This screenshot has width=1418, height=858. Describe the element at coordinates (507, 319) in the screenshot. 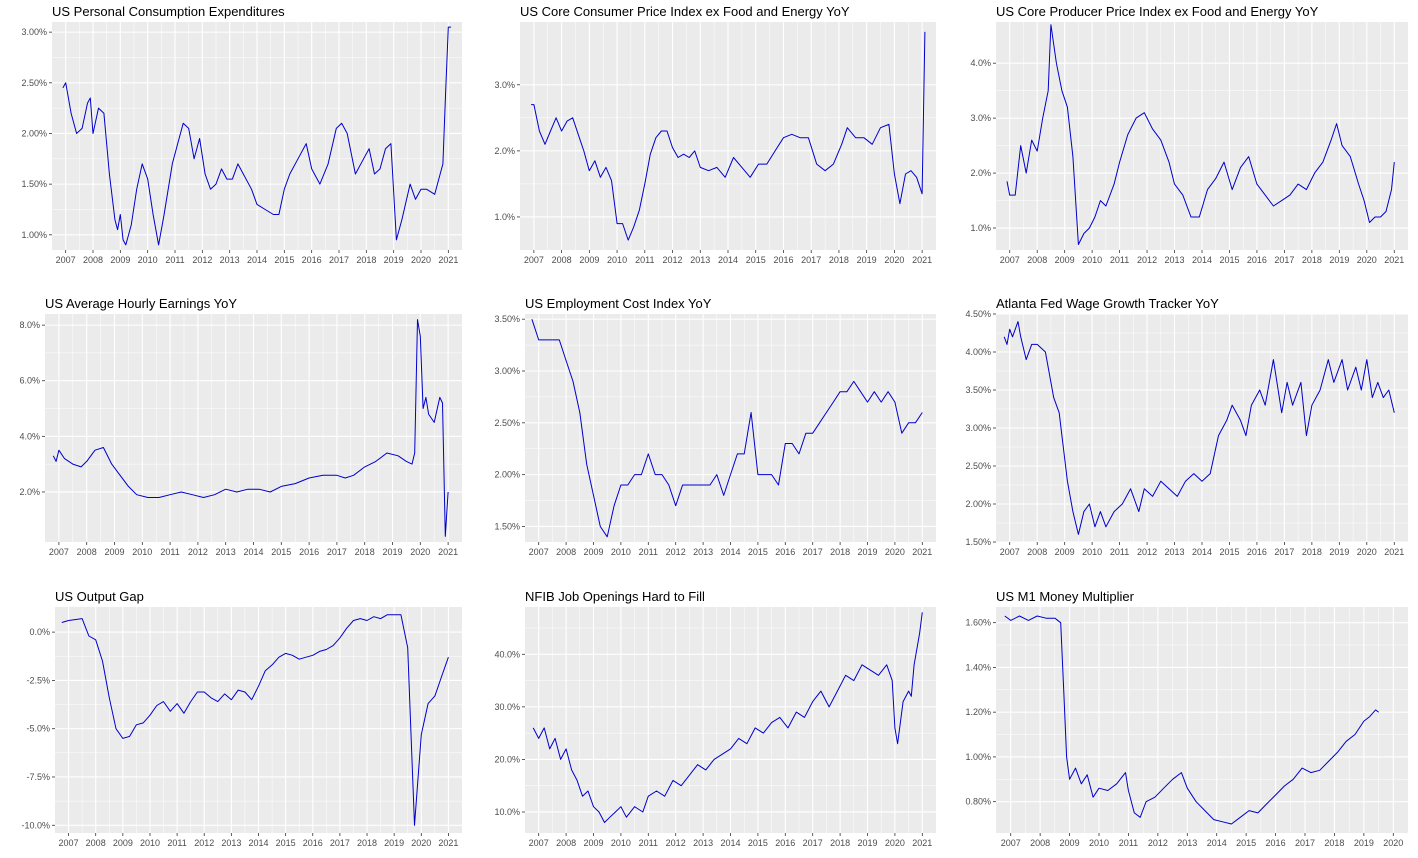

I see `y-tick-label: 3.50%` at that location.